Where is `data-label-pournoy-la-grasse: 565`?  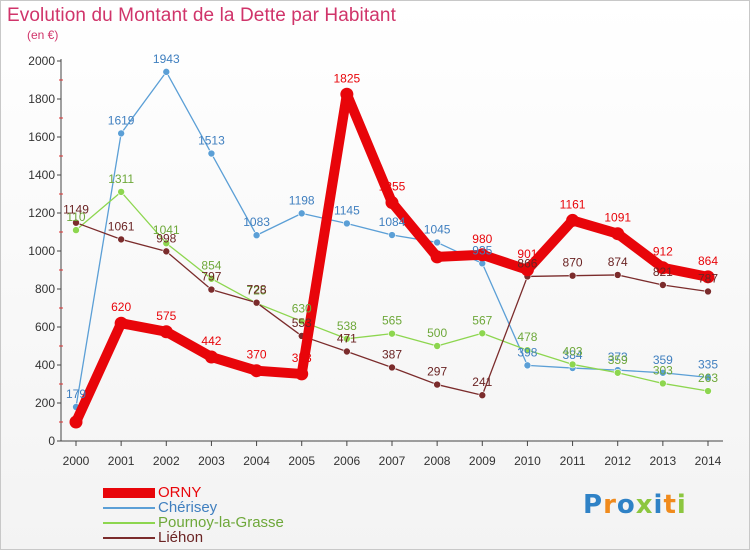 data-label-pournoy-la-grasse: 565 is located at coordinates (392, 321).